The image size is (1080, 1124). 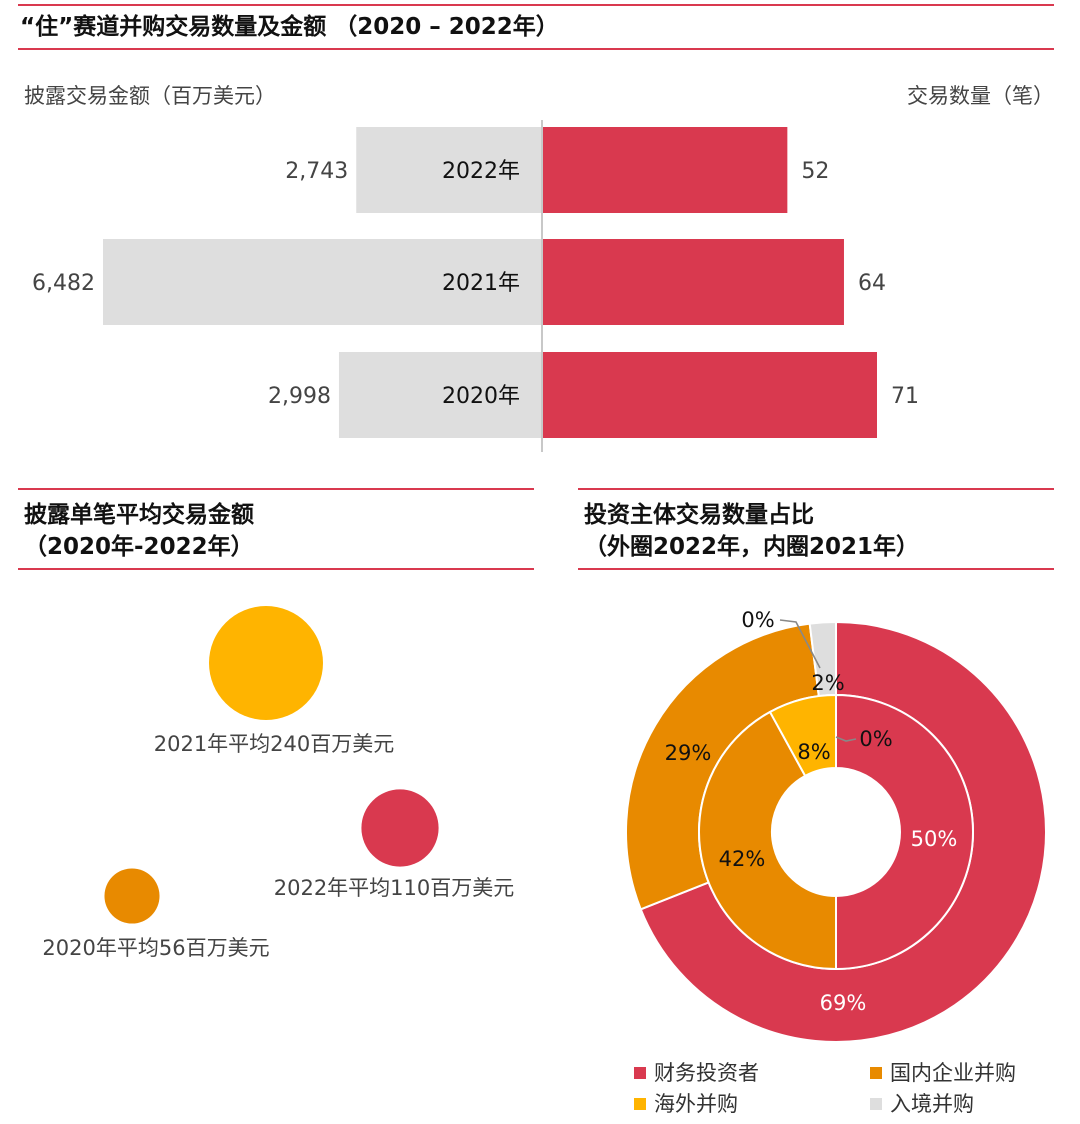 I want to click on legend-label: 国内企业并购, so click(x=953, y=1073).